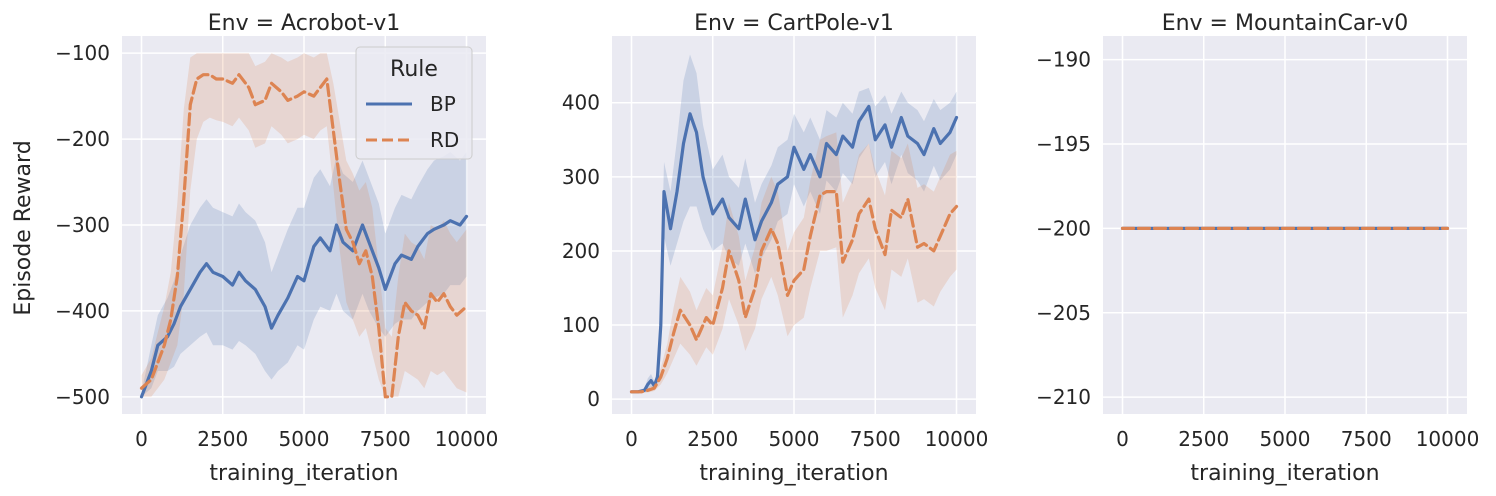 The image size is (1496, 496). I want to click on lines-cartpole, so click(794, 249).